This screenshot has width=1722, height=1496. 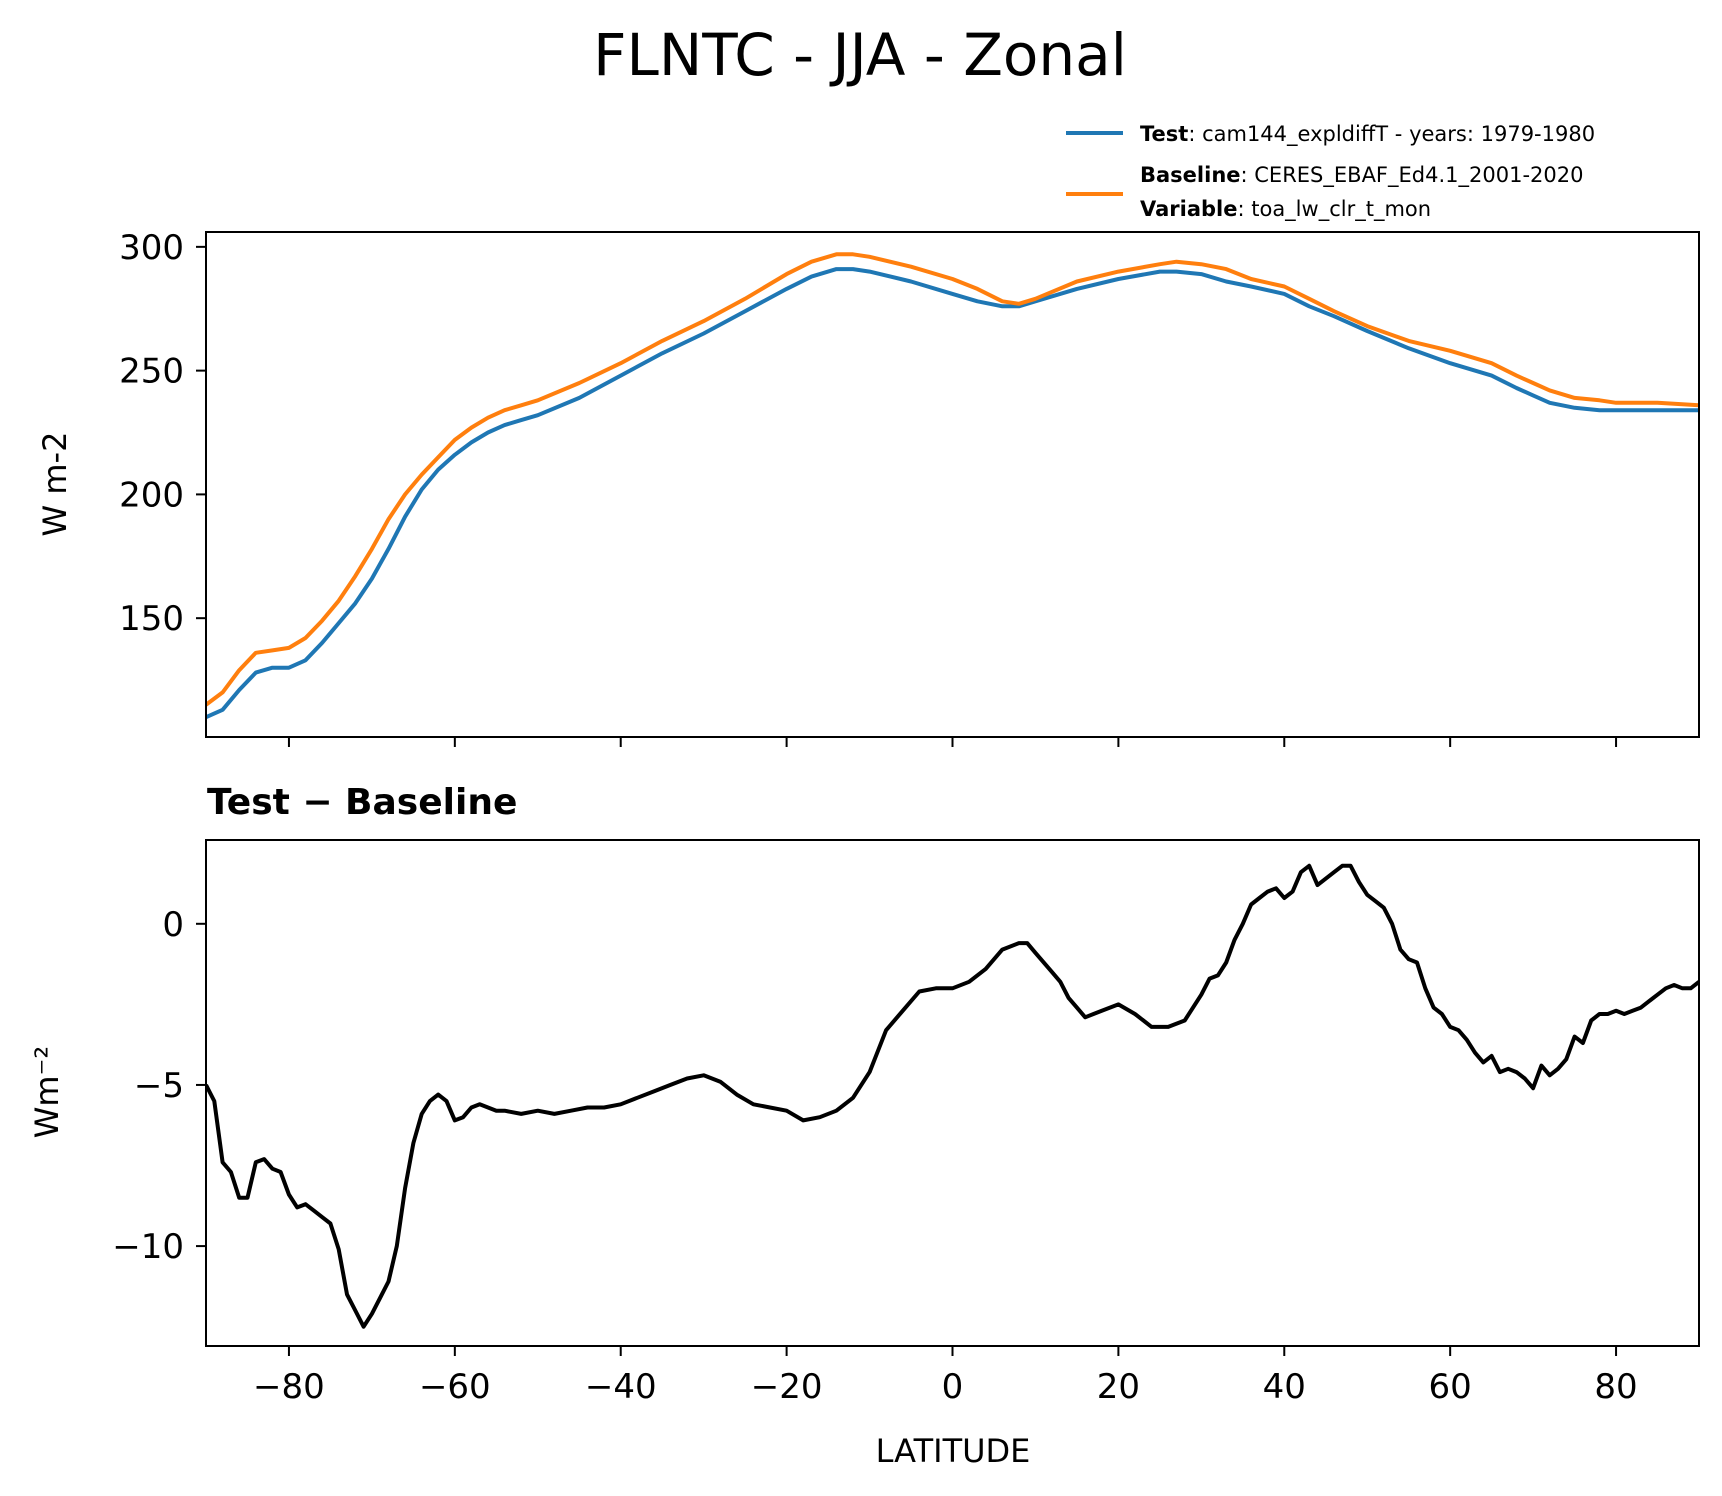 I want to click on x-tick-label: 20, so click(x=1118, y=1387).